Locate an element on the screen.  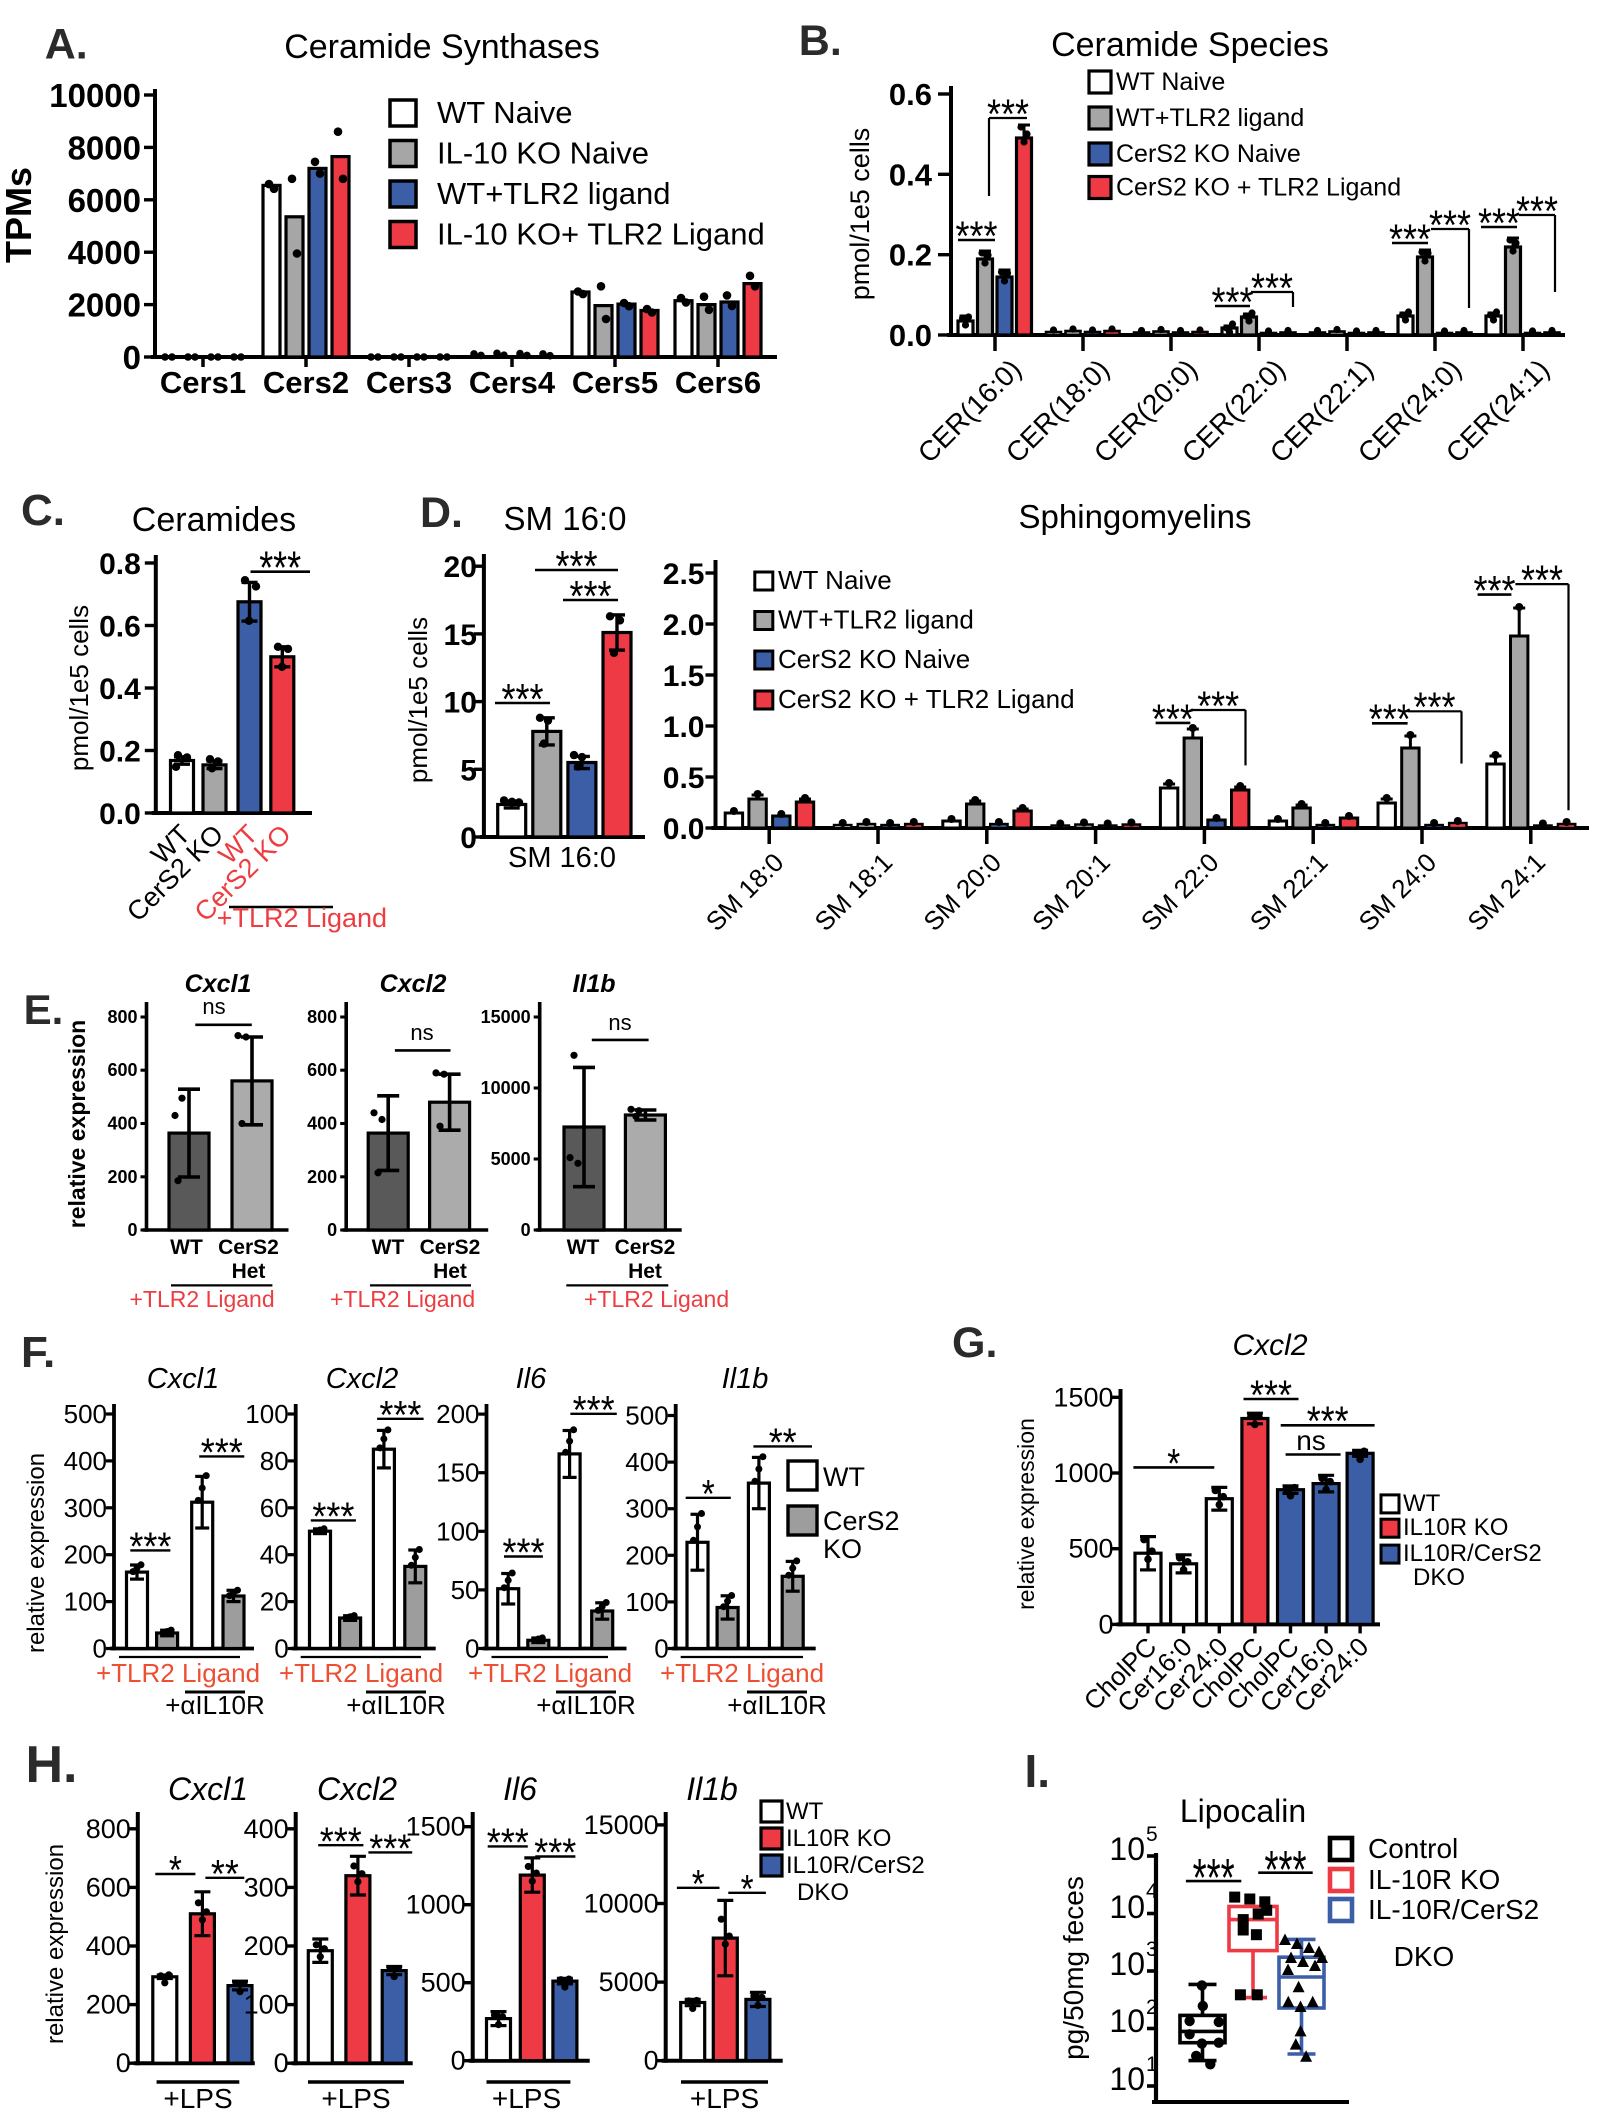
svg-text: 2.0 is located at coordinates (684, 625).